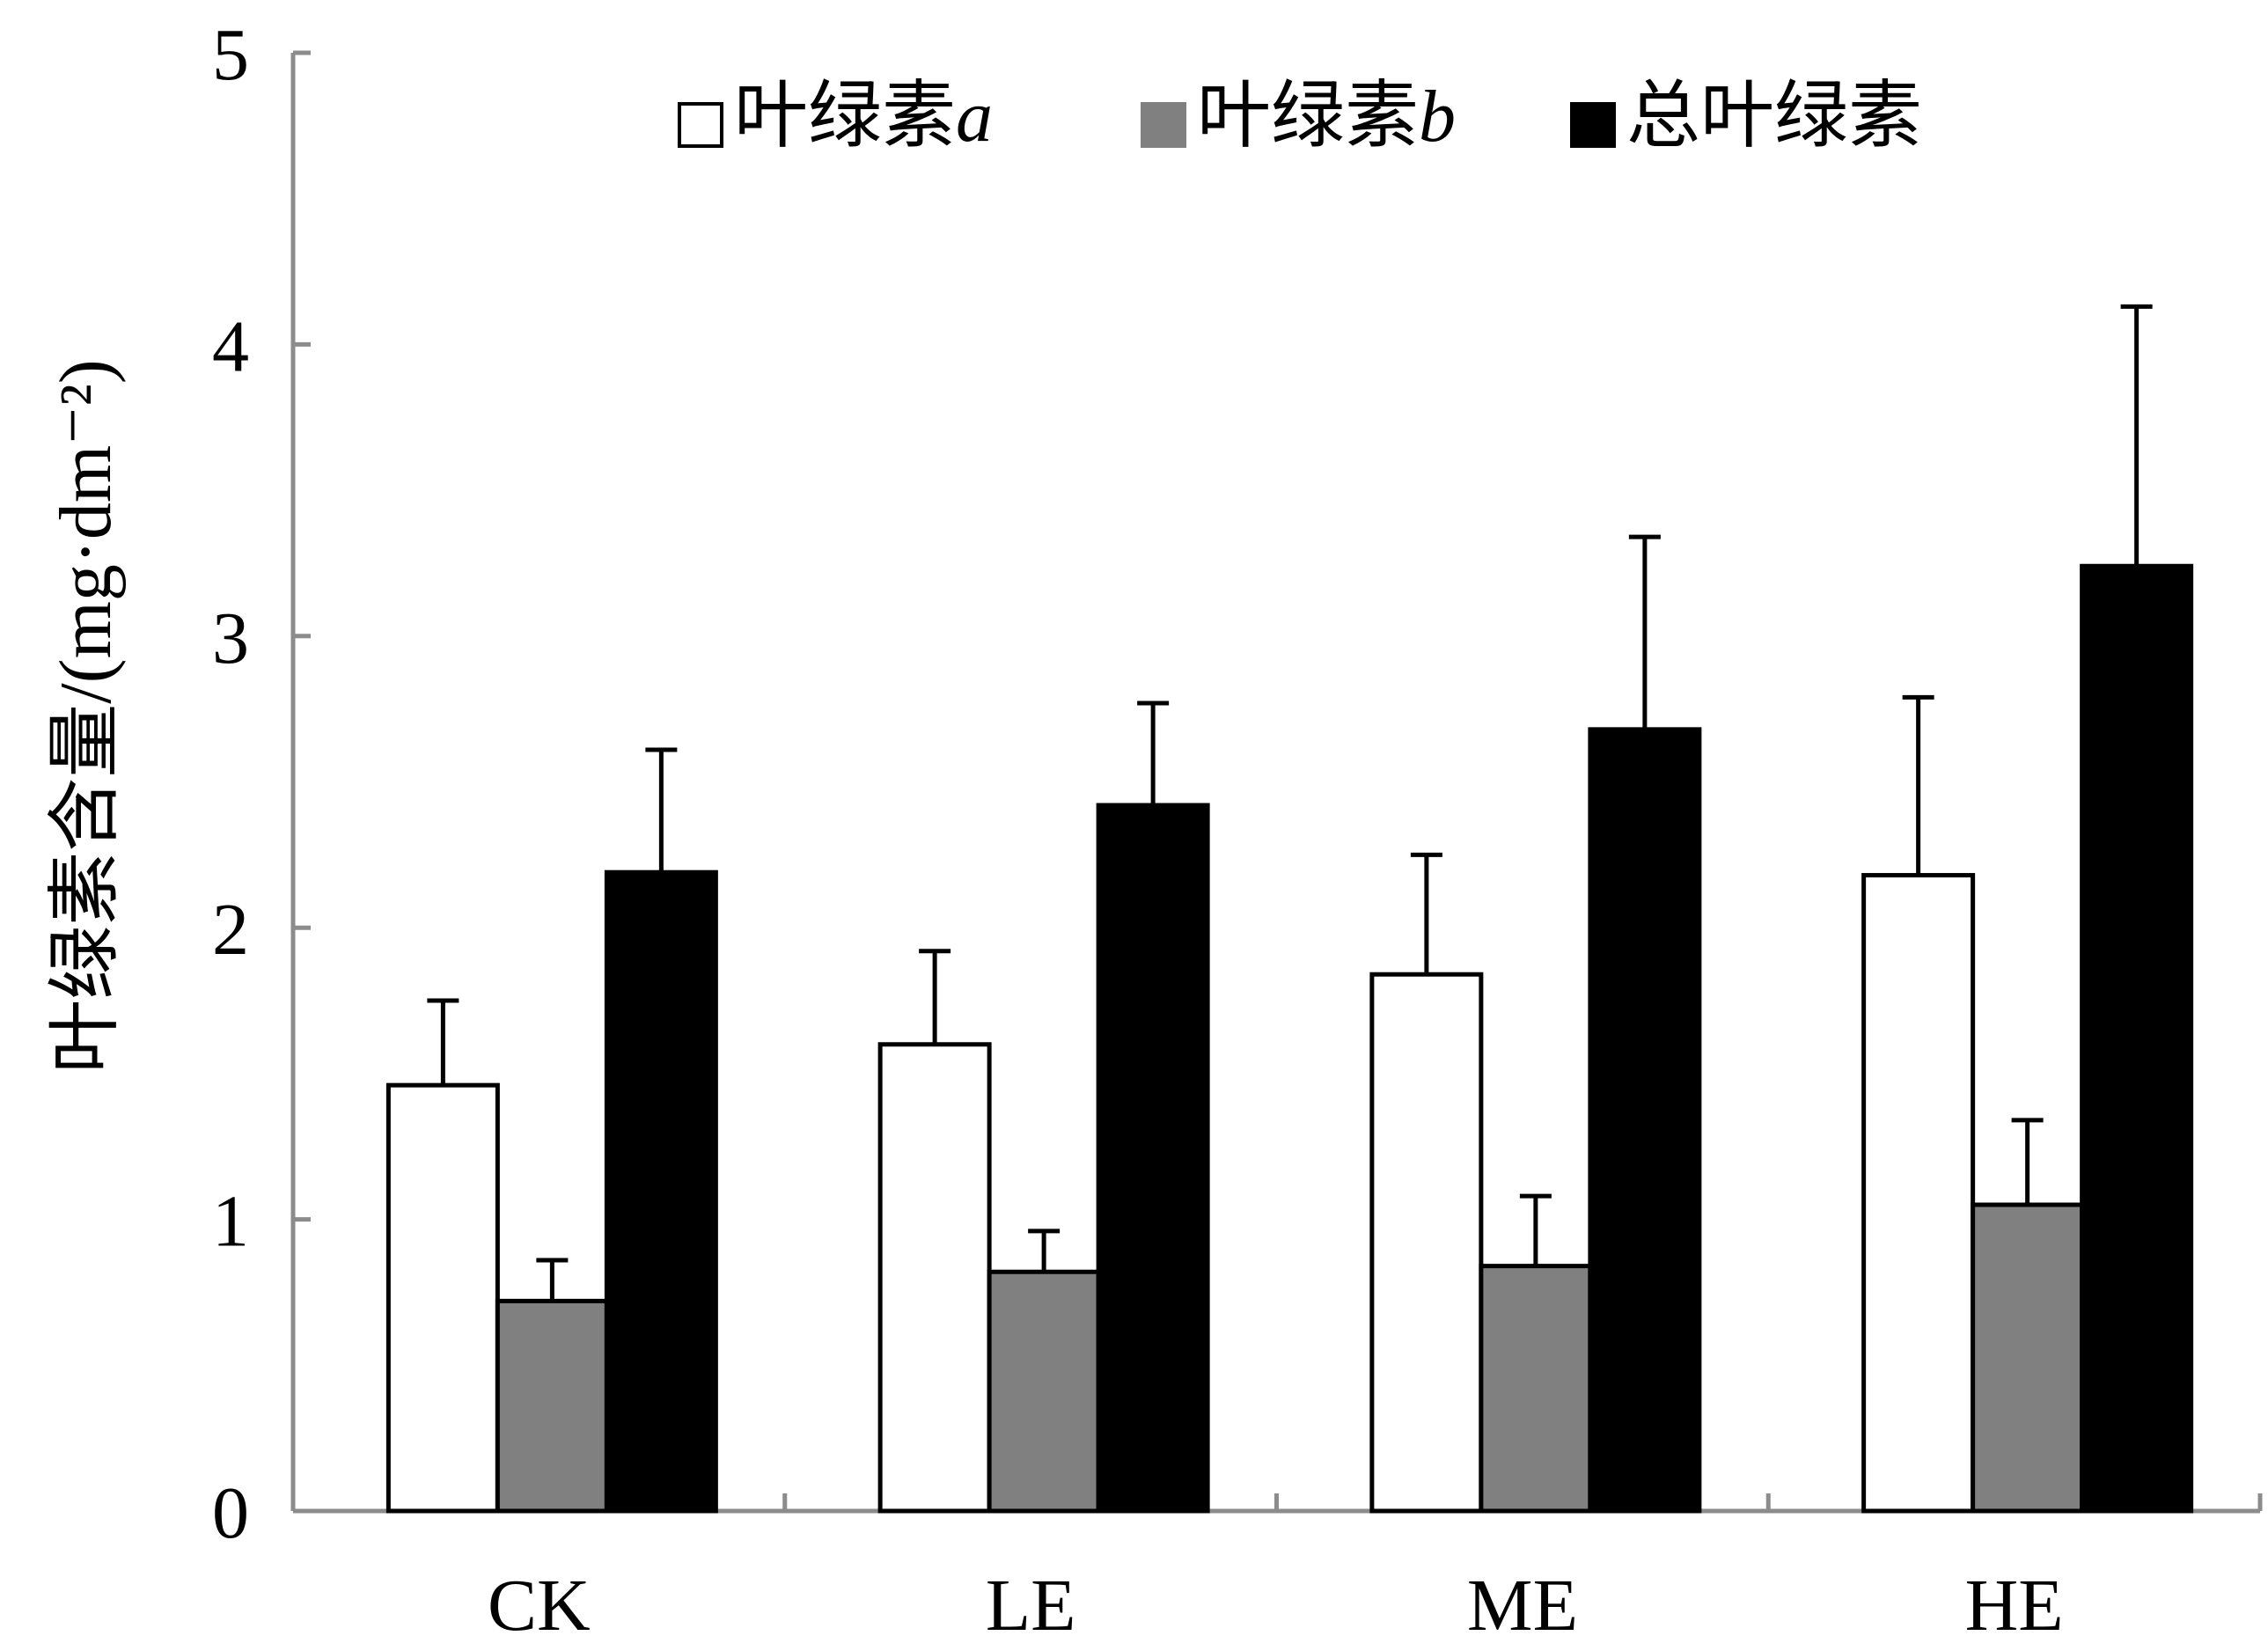 Image resolution: width=2268 pixels, height=1643 pixels. What do you see at coordinates (1438, 117) in the screenshot?
I see `legend-label-italic: b` at bounding box center [1438, 117].